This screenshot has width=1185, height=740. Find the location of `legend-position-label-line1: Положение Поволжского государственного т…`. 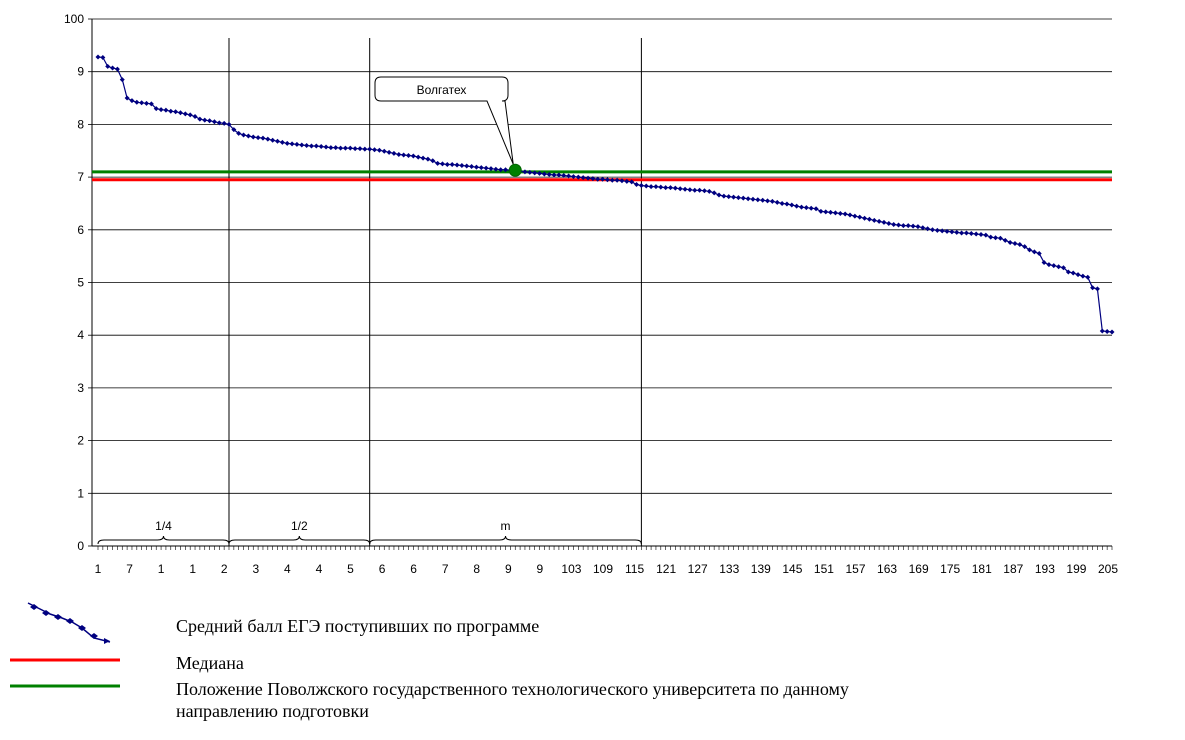

legend-position-label-line1: Положение Поволжского государственного т… is located at coordinates (512, 689).